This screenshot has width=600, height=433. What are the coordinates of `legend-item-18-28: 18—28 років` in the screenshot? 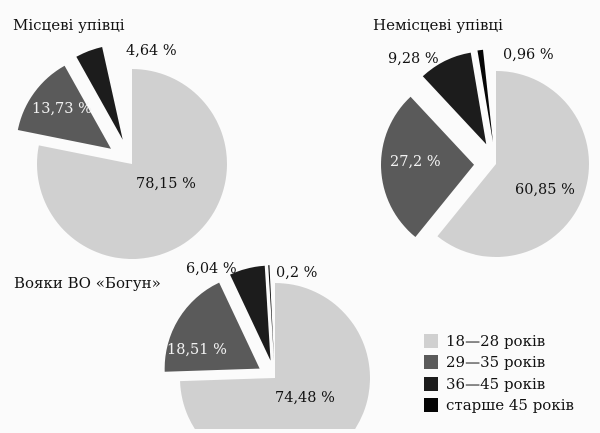 It's located at (499, 341).